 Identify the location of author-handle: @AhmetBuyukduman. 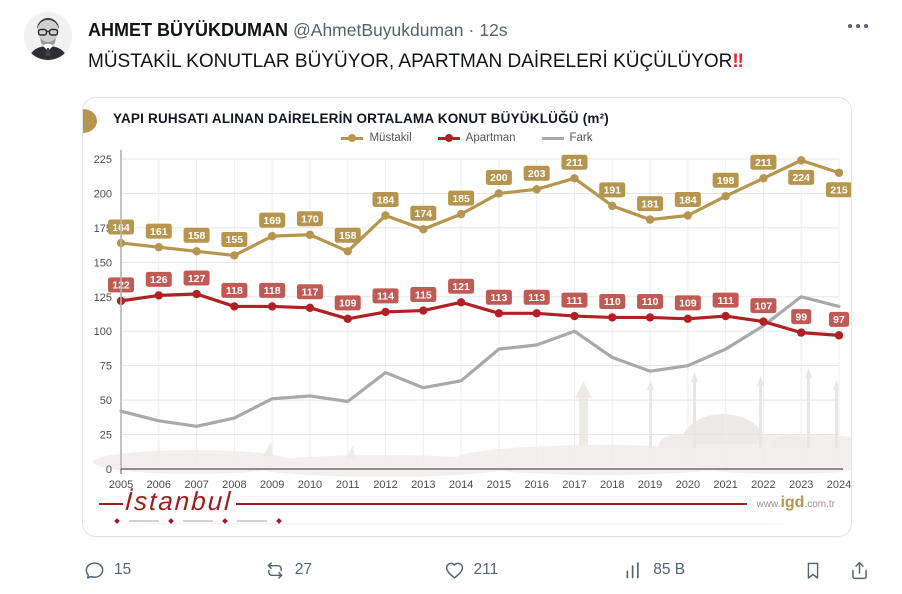
(378, 30).